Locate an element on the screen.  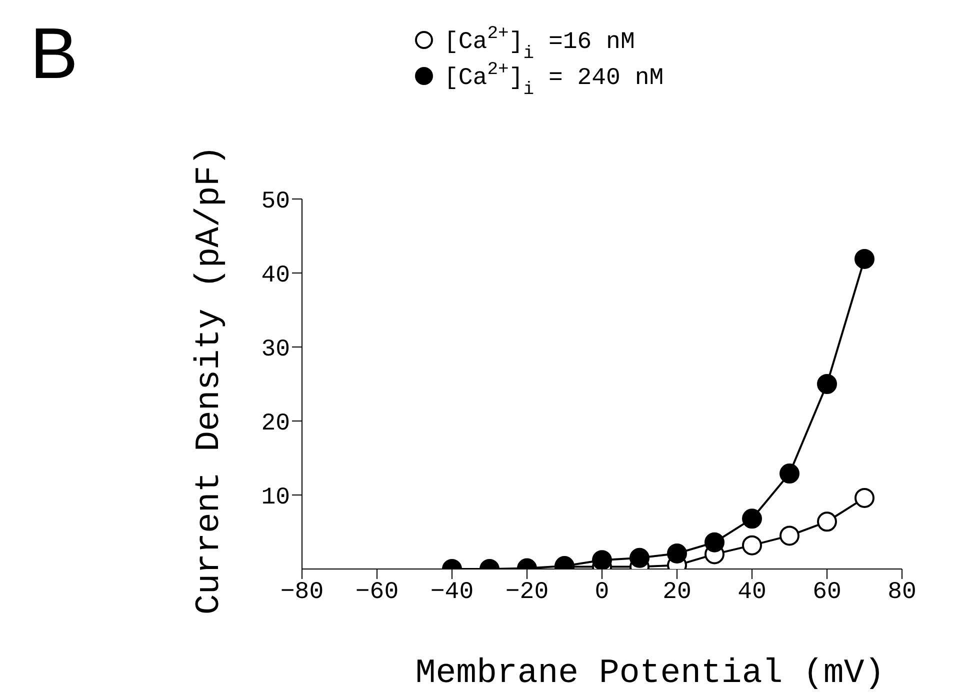
x-tick-label: −40 is located at coordinates (452, 592).